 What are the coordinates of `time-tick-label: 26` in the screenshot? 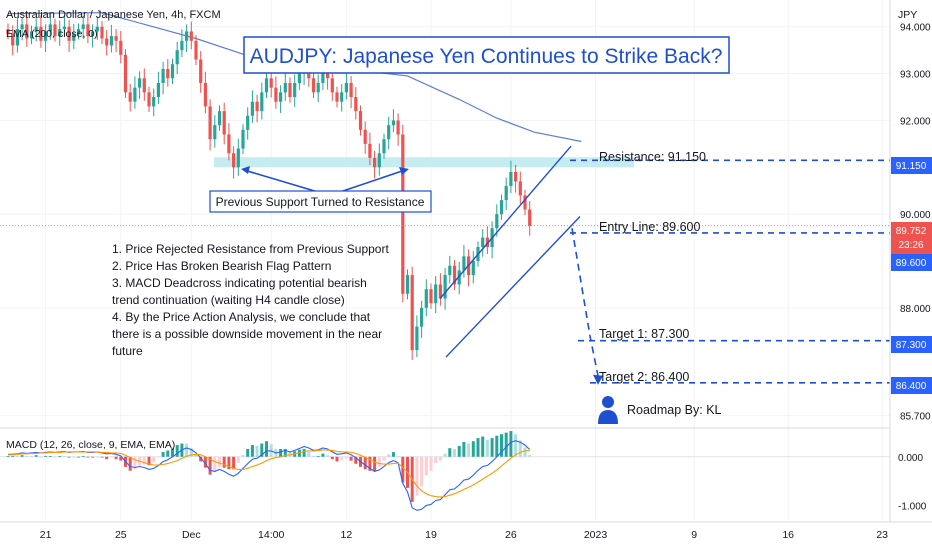 It's located at (511, 535).